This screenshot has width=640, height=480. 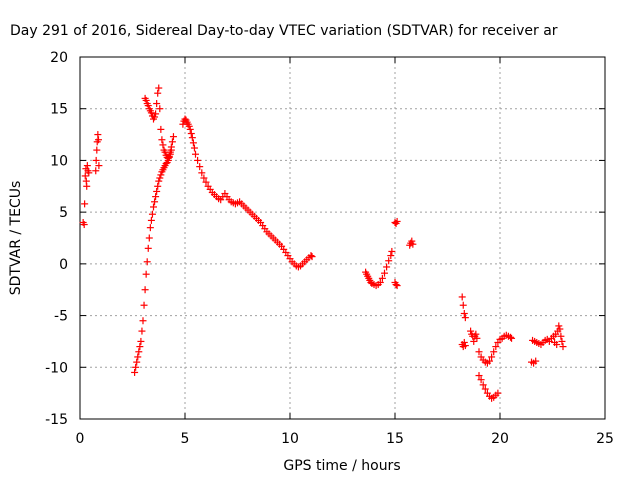 What do you see at coordinates (63, 265) in the screenshot?
I see `y-tick-label: 0` at bounding box center [63, 265].